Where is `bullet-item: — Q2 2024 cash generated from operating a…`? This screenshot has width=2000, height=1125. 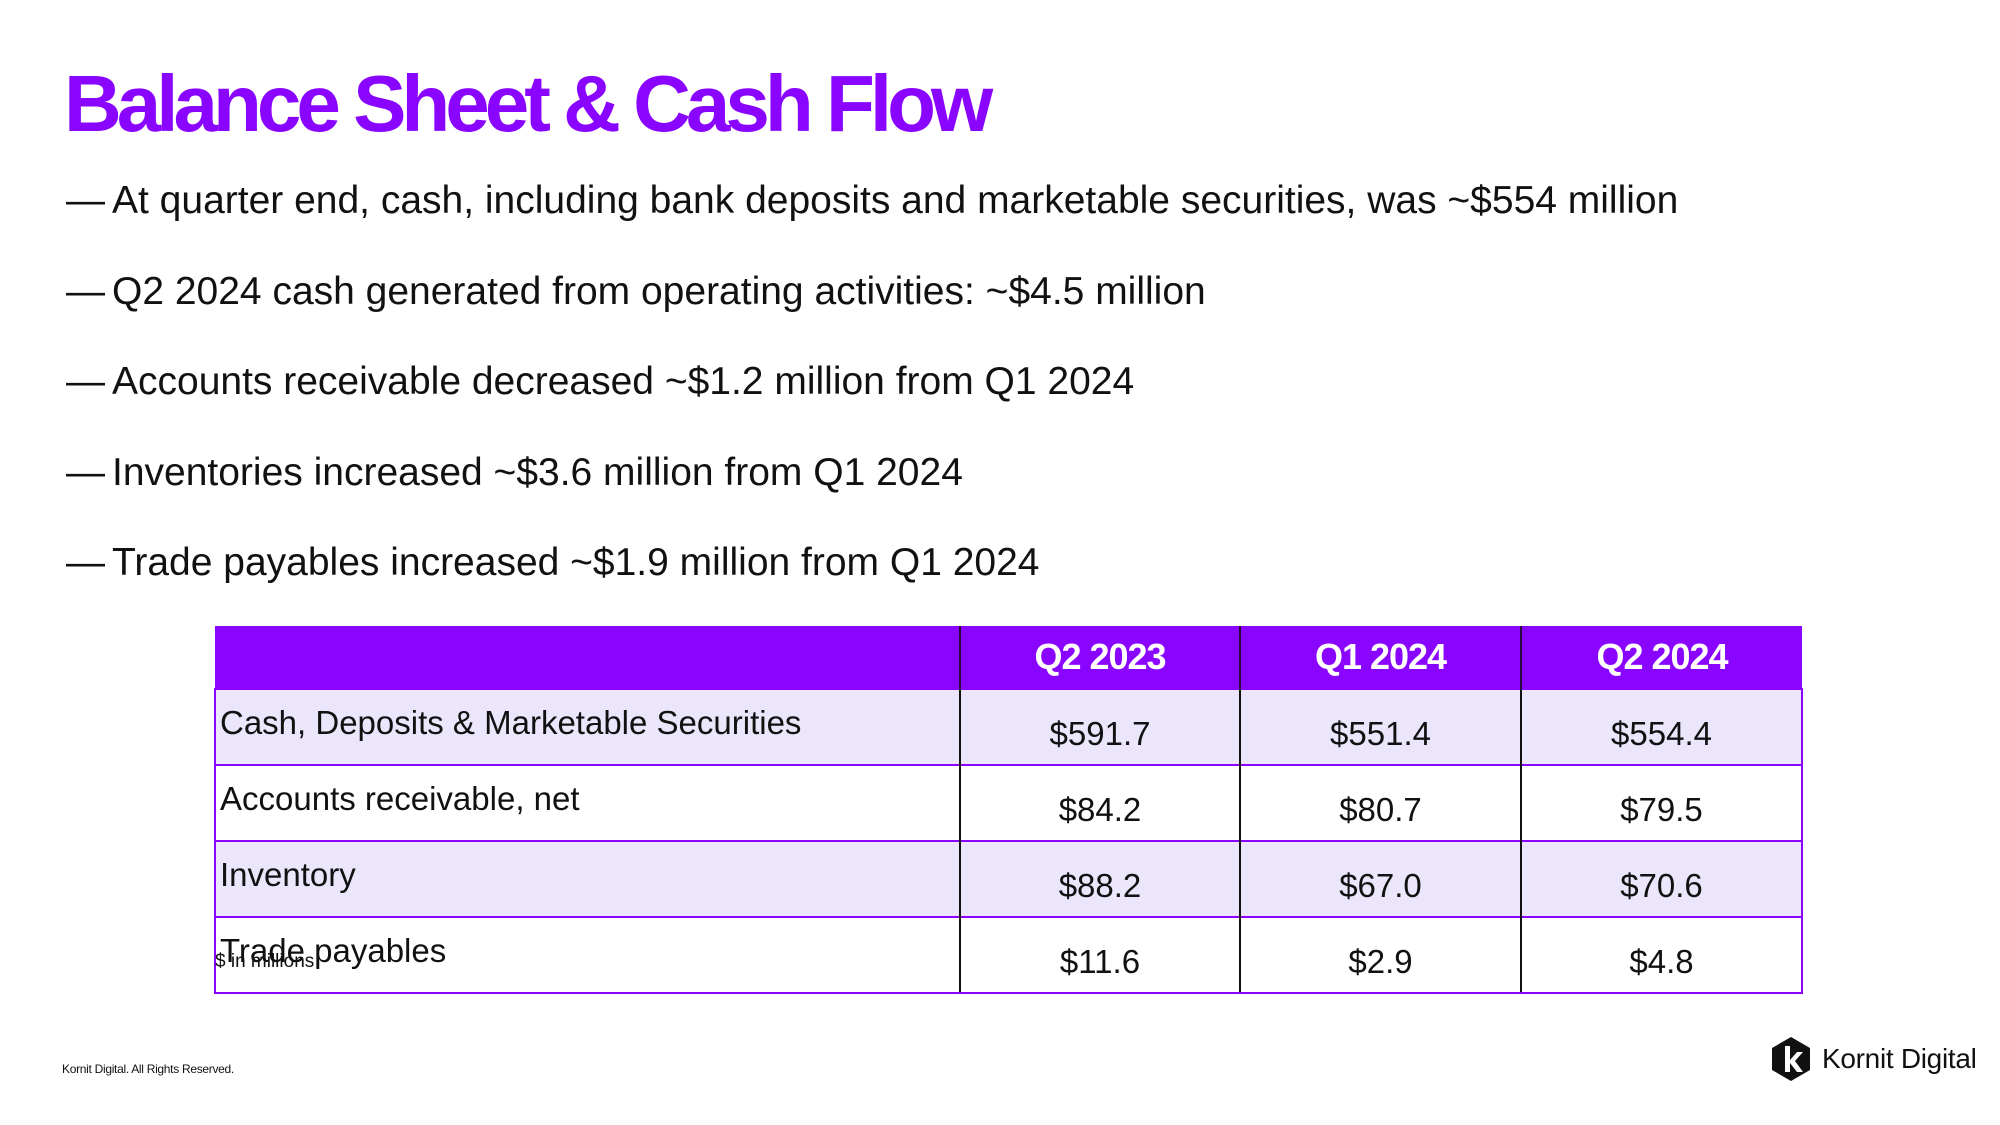
bullet-item: — Q2 2024 cash generated from operating a… is located at coordinates (872, 292).